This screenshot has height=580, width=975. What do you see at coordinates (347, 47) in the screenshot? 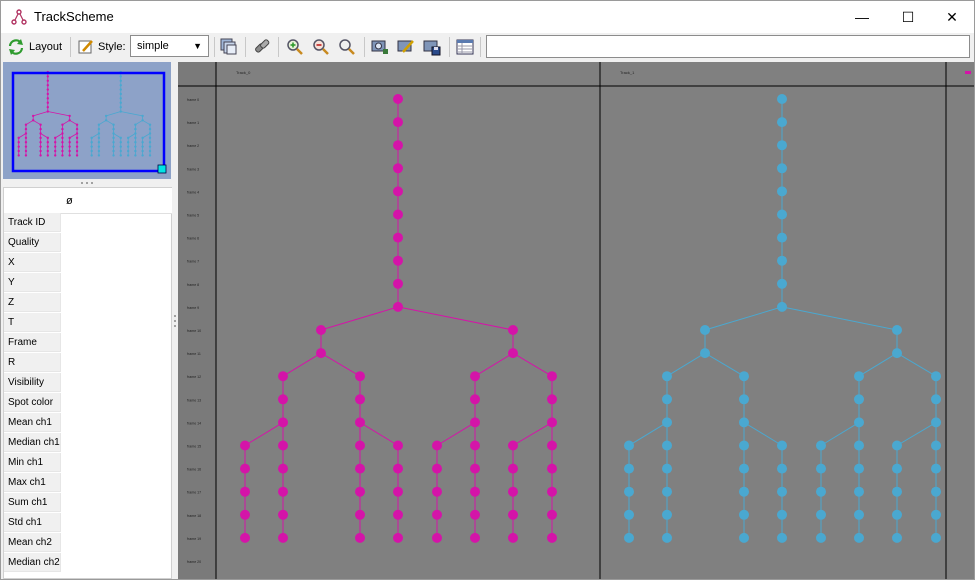
I see `reset-zoom-button` at bounding box center [347, 47].